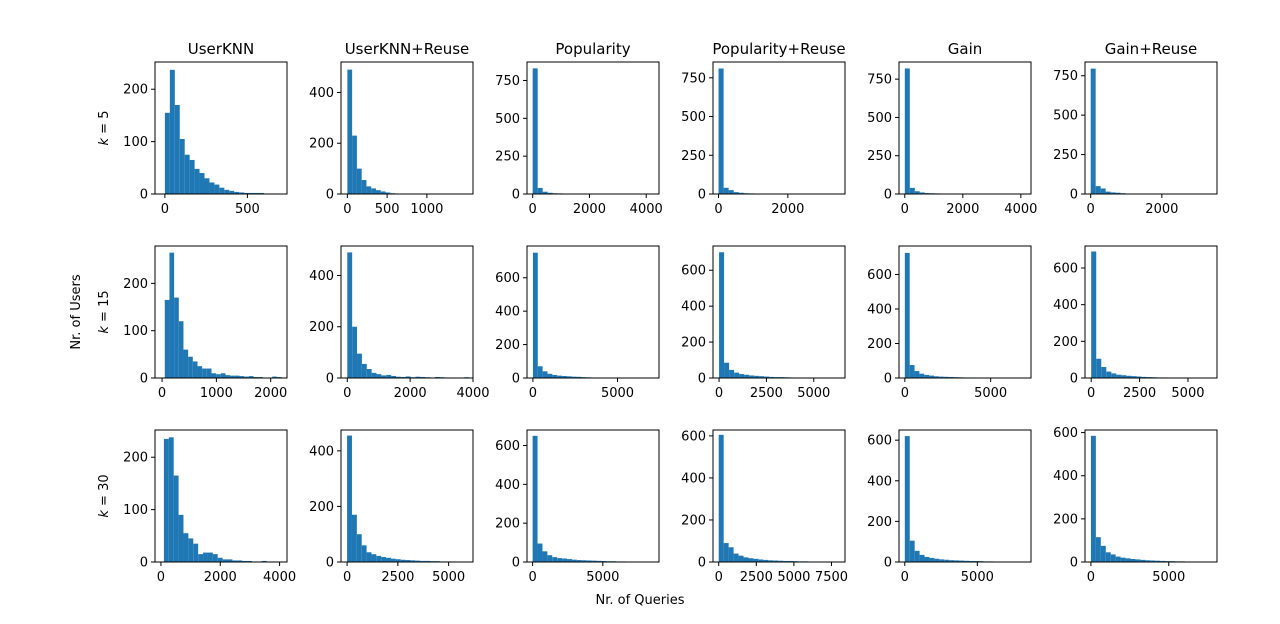 The height and width of the screenshot is (624, 1280). Describe the element at coordinates (1135, 323) in the screenshot. I see `histogram-panel: 0 2500 5000 0 200 400 600` at that location.